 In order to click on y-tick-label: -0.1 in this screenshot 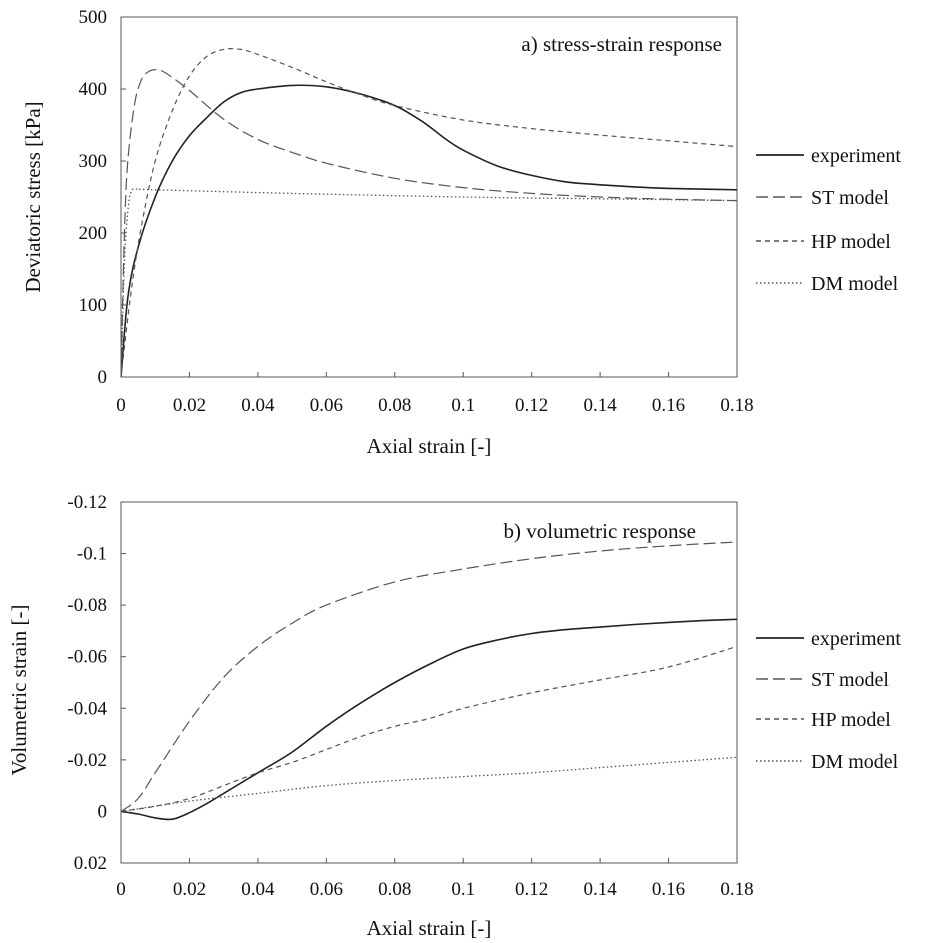, I will do `click(92, 554)`.